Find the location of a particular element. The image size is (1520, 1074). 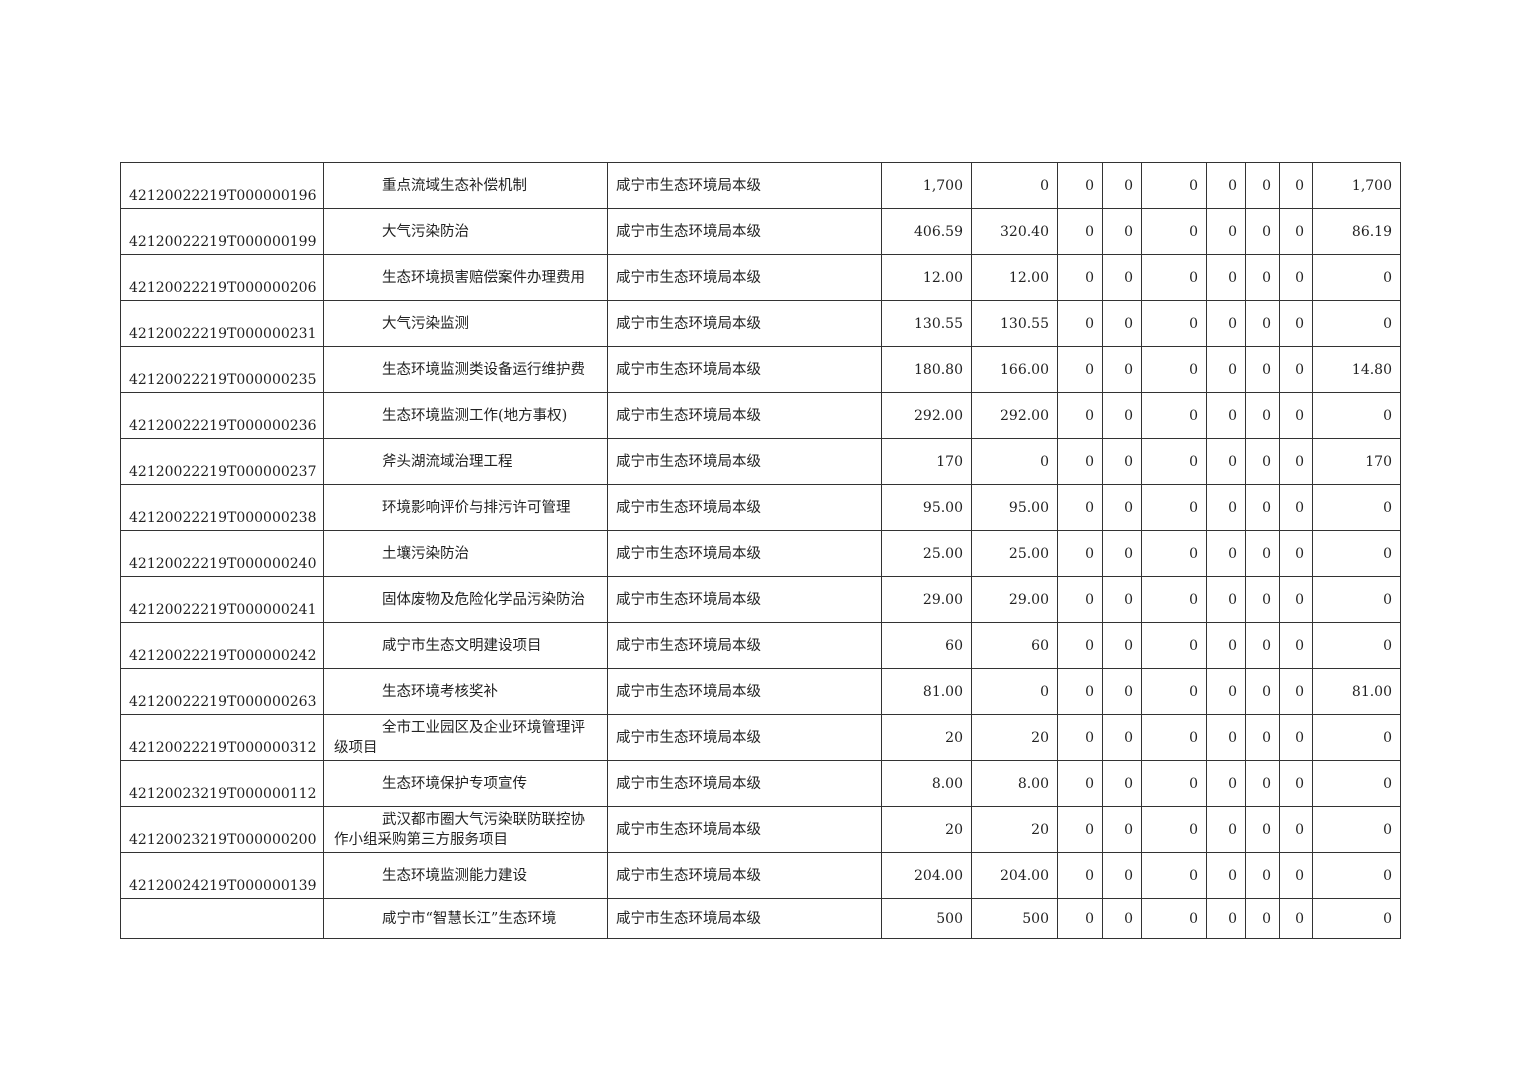

project-code-cell: 42120022219T000000236 is located at coordinates (222, 415).